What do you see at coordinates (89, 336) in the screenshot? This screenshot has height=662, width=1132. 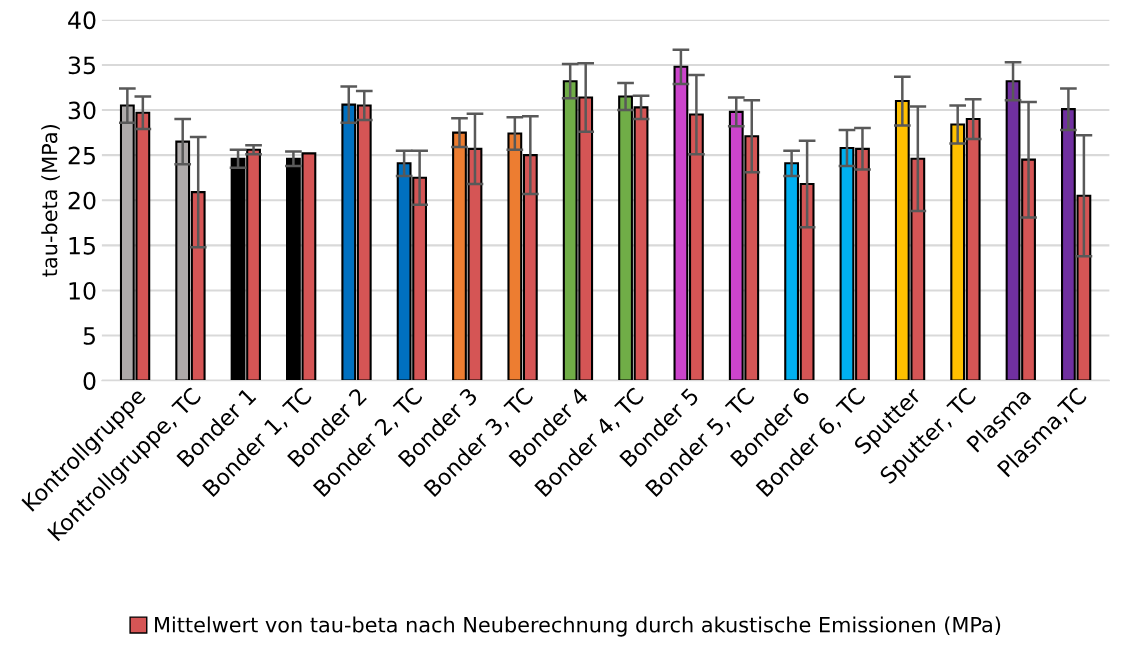 I see `y-tick-label: 5` at bounding box center [89, 336].